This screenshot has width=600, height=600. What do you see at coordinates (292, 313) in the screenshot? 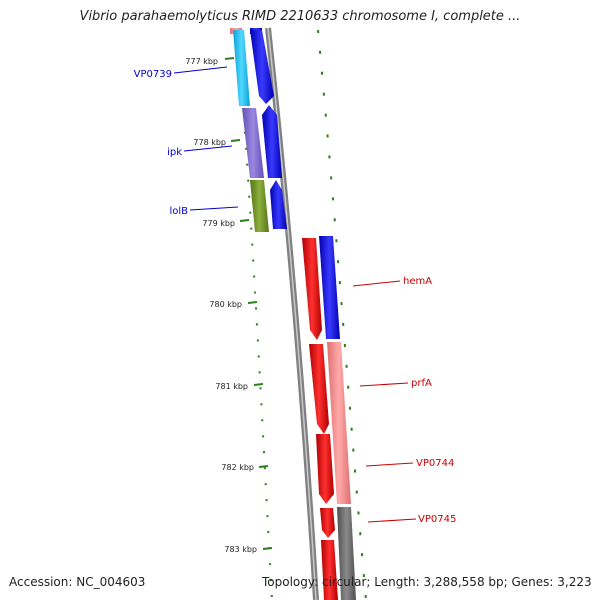
I see `backbone-highlight` at bounding box center [292, 313].